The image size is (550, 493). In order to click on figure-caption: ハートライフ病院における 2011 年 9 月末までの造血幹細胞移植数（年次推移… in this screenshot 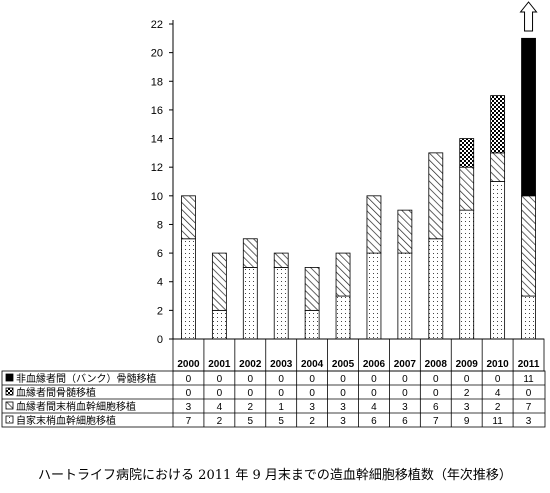, I will do `click(275, 475)`.